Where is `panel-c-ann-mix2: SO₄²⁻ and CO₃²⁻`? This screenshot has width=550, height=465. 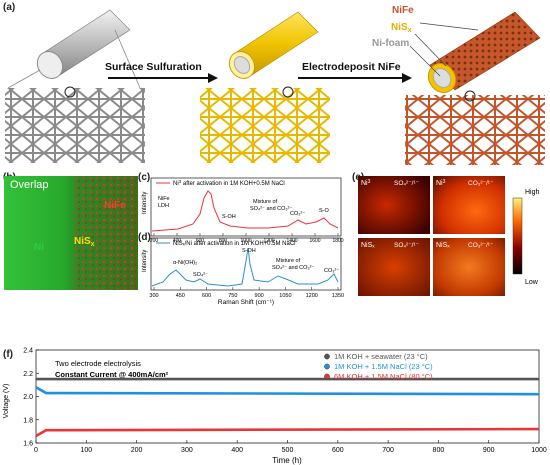 panel-c-ann-mix2: SO₄²⁻ and CO₃²⁻ is located at coordinates (271, 209).